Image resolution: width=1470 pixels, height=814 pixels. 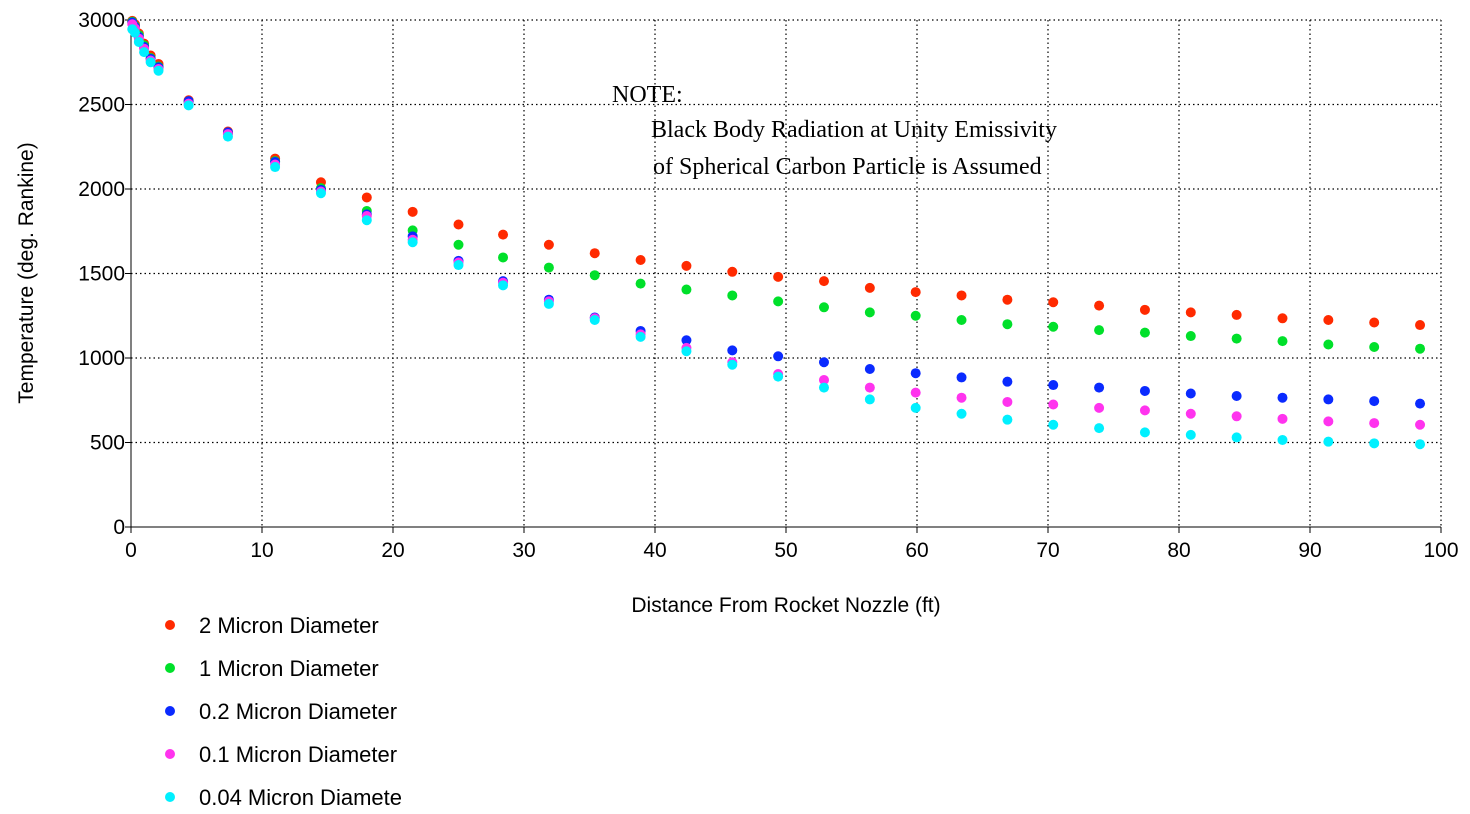 What do you see at coordinates (1440, 550) in the screenshot?
I see `x-tick-label: 100` at bounding box center [1440, 550].